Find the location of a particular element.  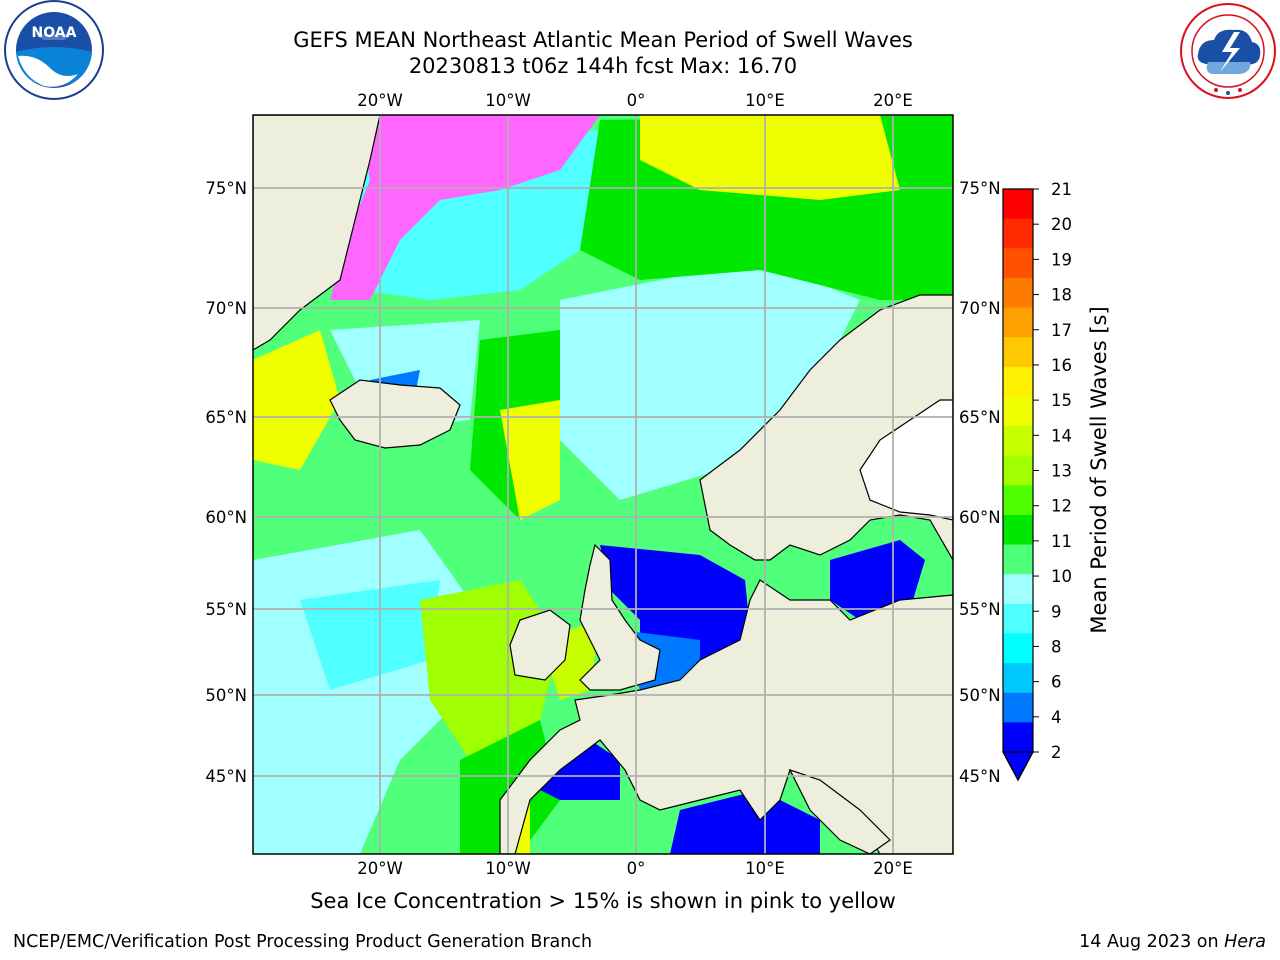

lat-tick-right: 50°N is located at coordinates (980, 695).